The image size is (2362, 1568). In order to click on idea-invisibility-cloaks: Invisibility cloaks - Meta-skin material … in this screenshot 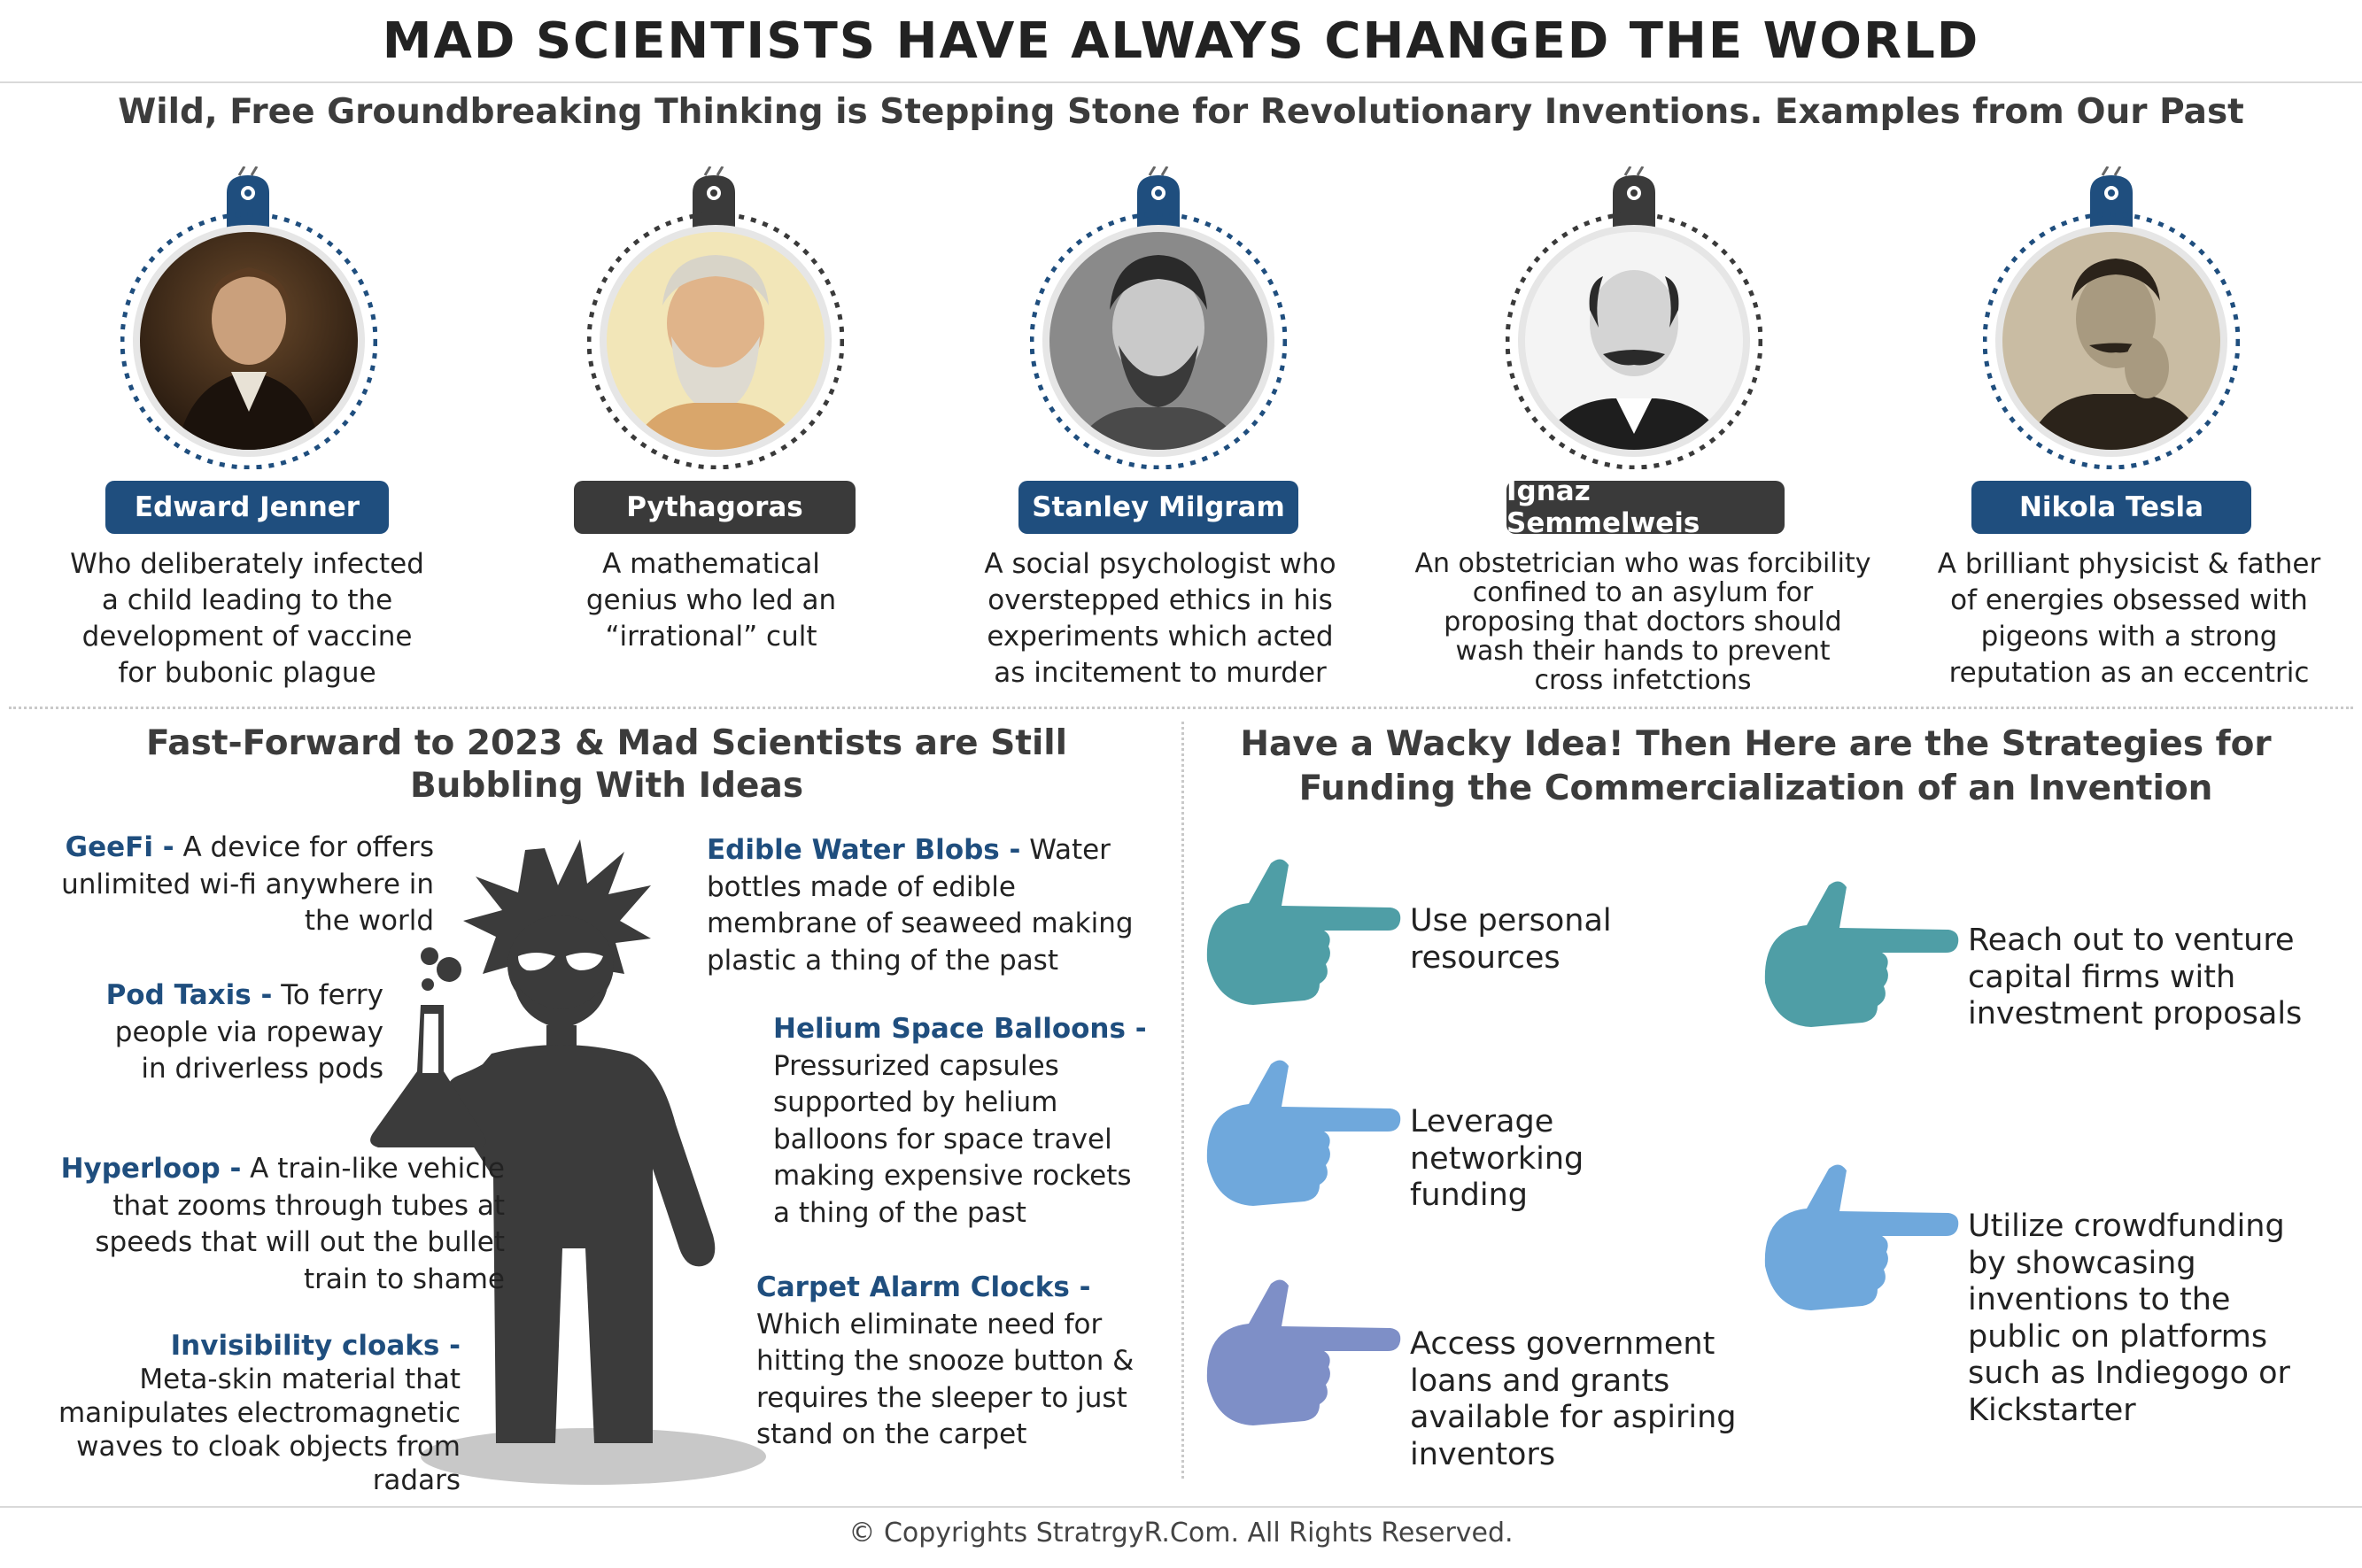, I will do `click(260, 1413)`.